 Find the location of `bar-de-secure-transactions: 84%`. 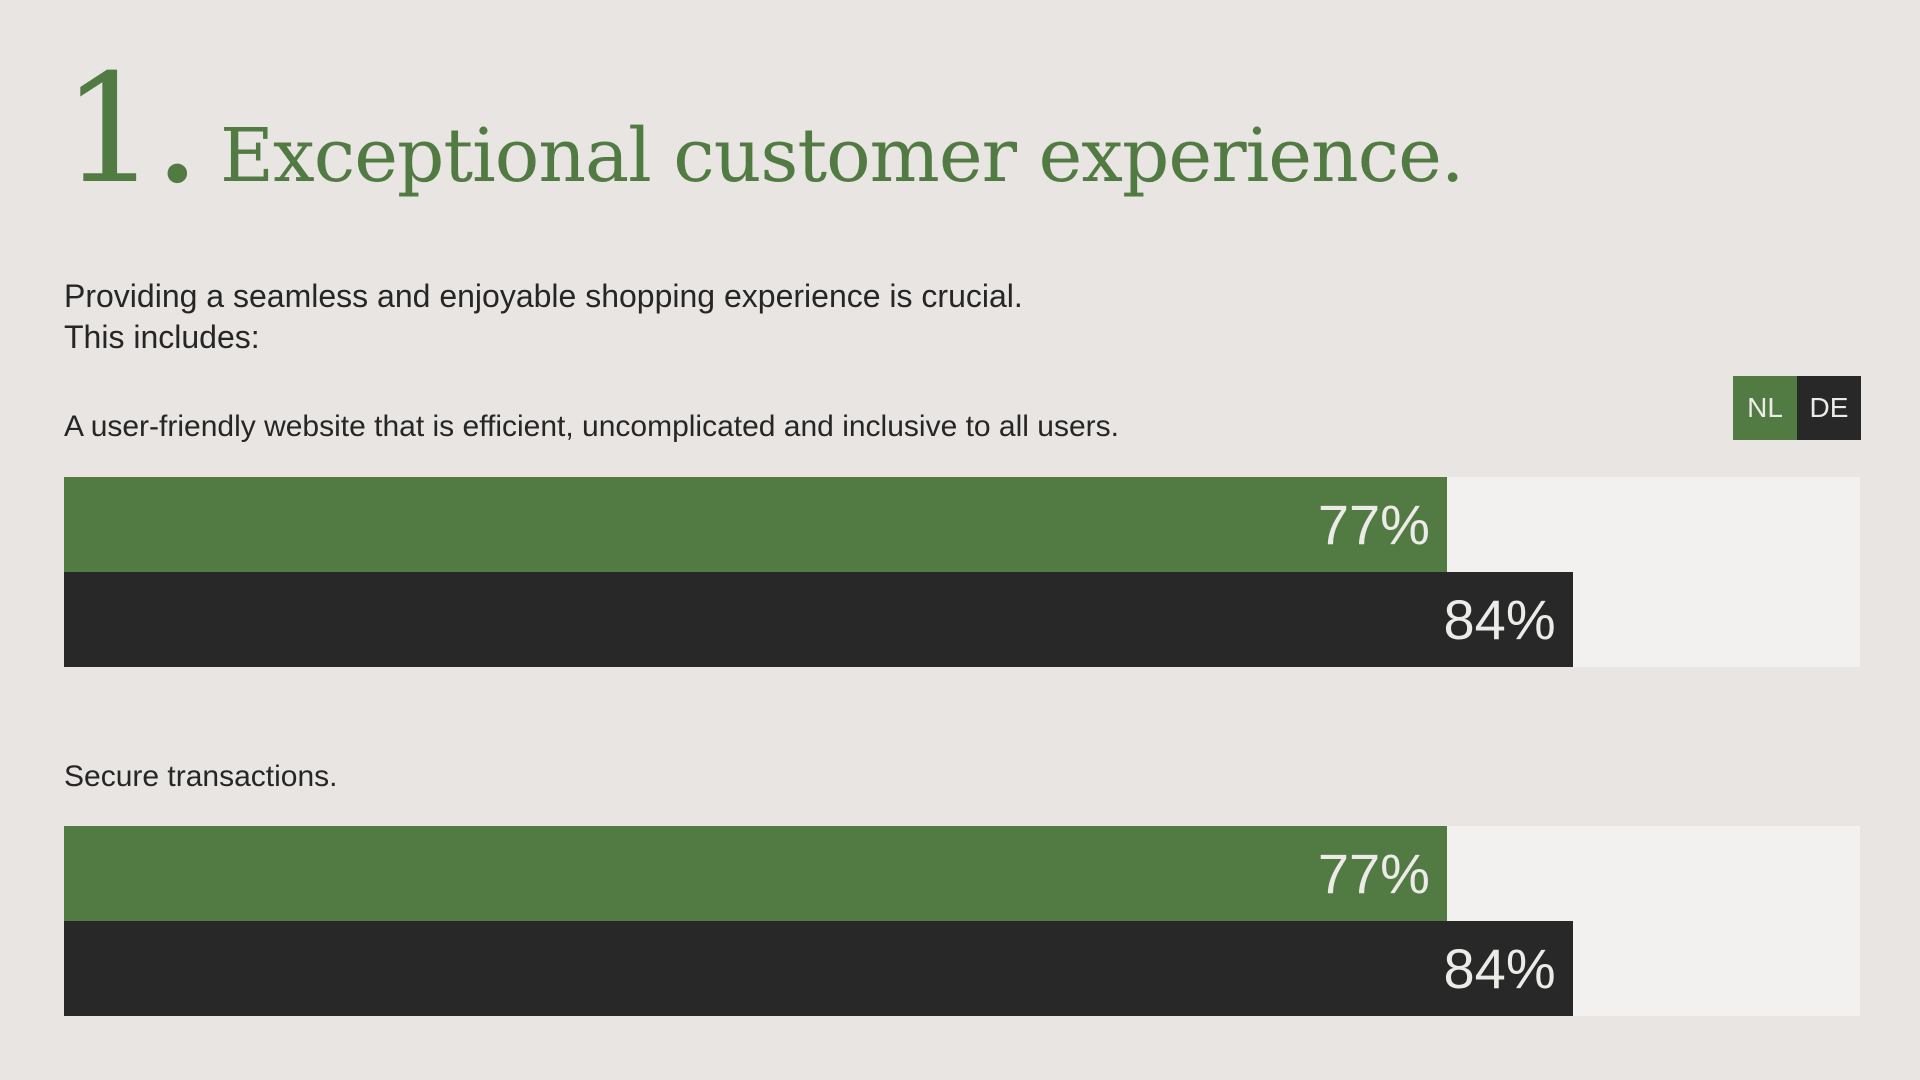

bar-de-secure-transactions: 84% is located at coordinates (818, 968).